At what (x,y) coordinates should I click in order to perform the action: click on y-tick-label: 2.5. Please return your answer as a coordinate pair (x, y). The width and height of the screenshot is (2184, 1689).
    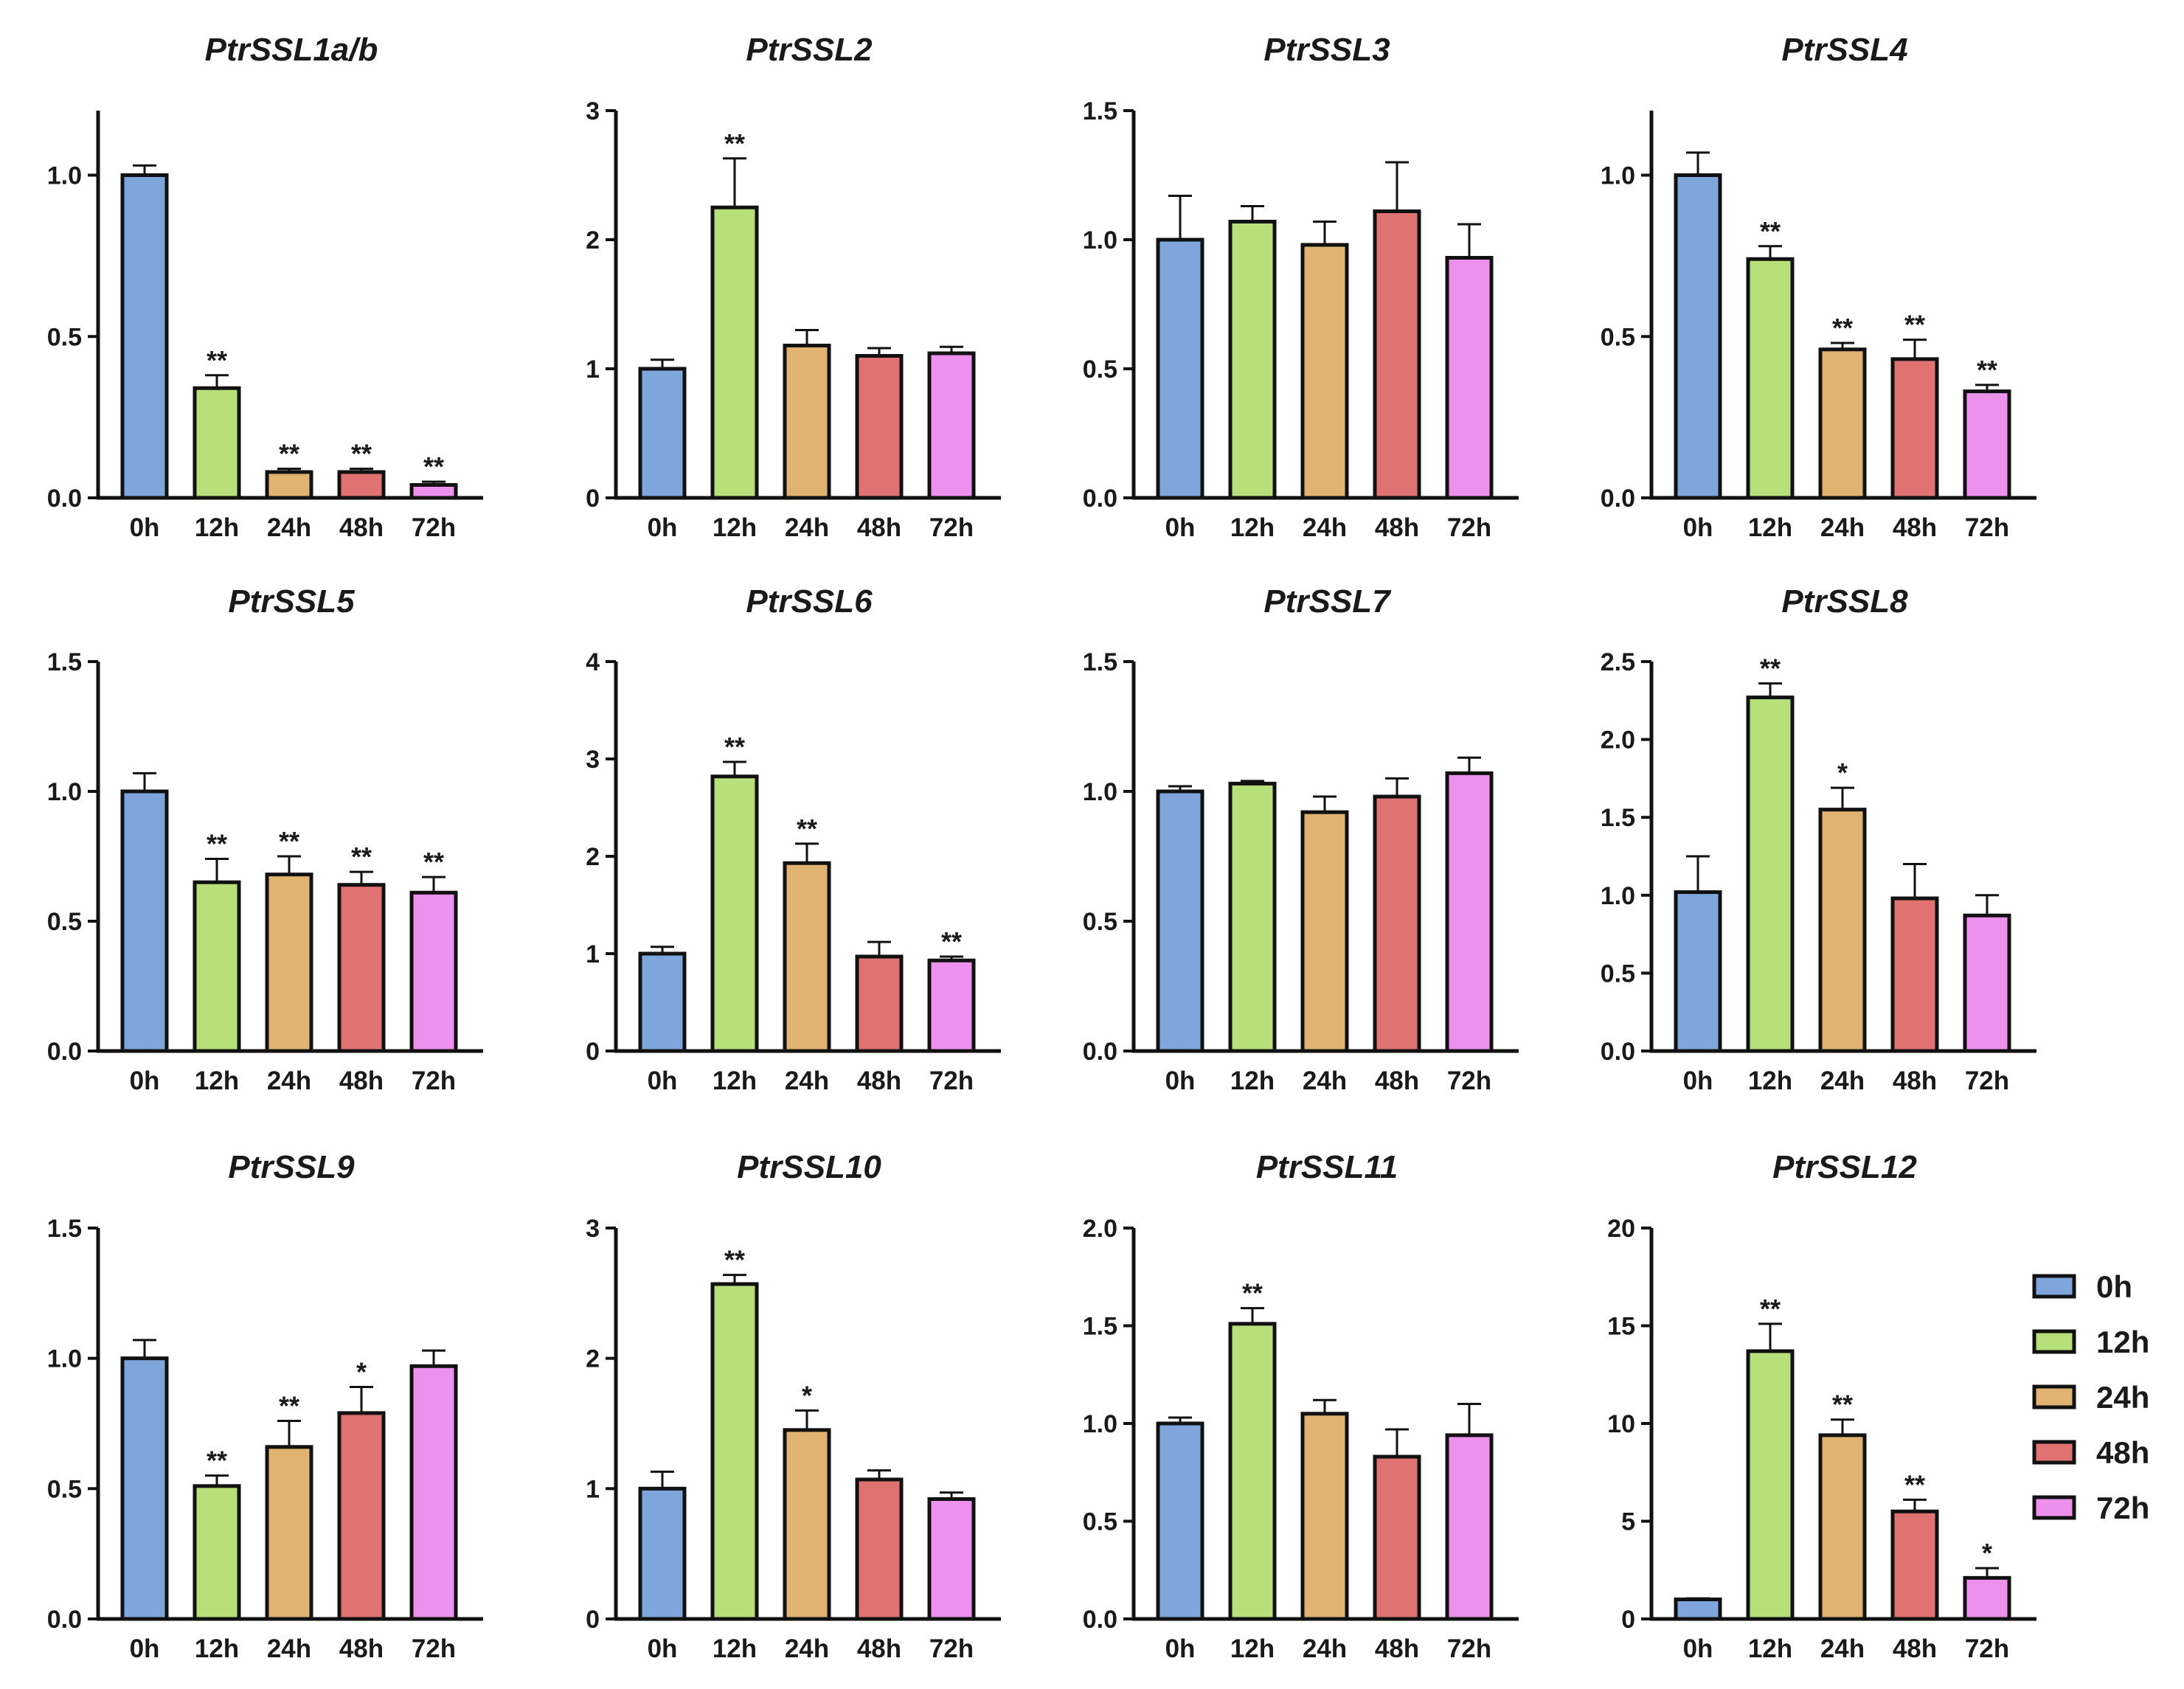
    Looking at the image, I should click on (1618, 662).